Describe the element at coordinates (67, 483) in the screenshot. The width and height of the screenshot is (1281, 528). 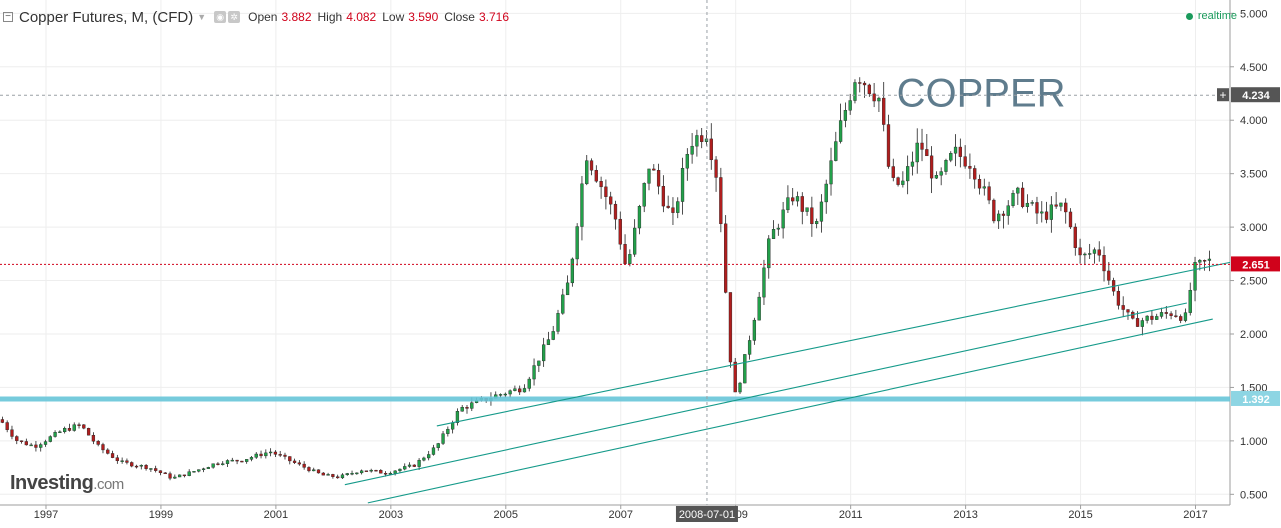
I see `investing-logo: Investing.com` at that location.